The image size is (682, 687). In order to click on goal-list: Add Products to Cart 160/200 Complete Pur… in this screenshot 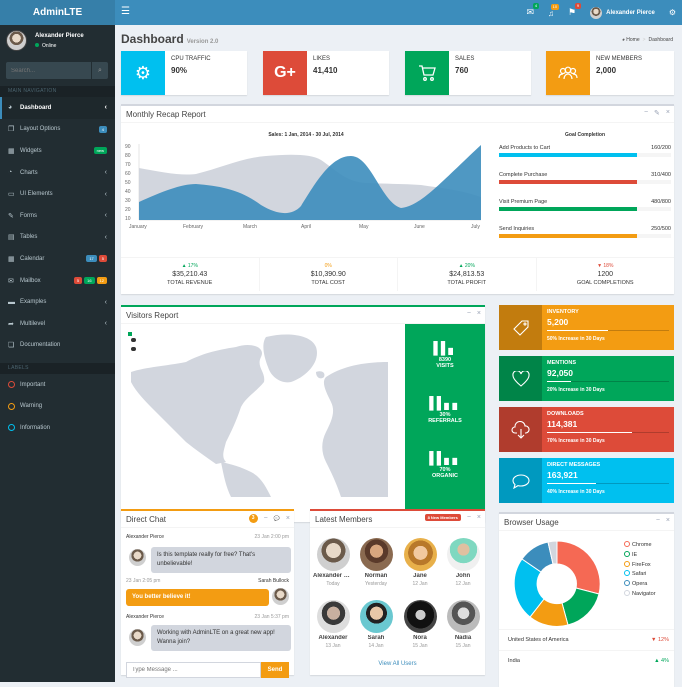, I will do `click(585, 199)`.